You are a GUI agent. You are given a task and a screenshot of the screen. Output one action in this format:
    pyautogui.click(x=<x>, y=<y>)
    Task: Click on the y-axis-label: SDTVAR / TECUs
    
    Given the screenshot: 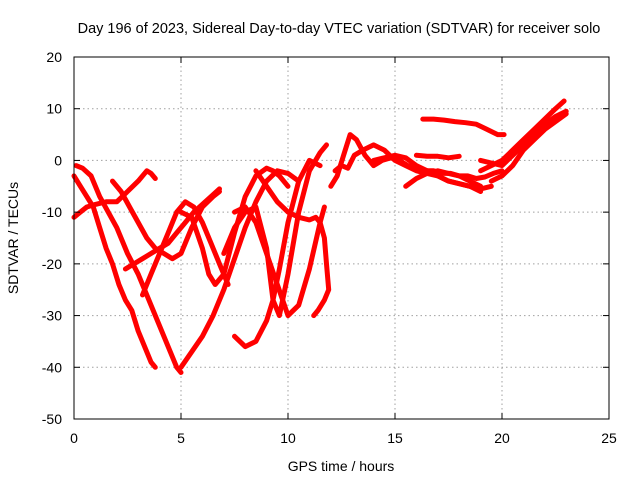 What is the action you would take?
    pyautogui.click(x=13, y=238)
    